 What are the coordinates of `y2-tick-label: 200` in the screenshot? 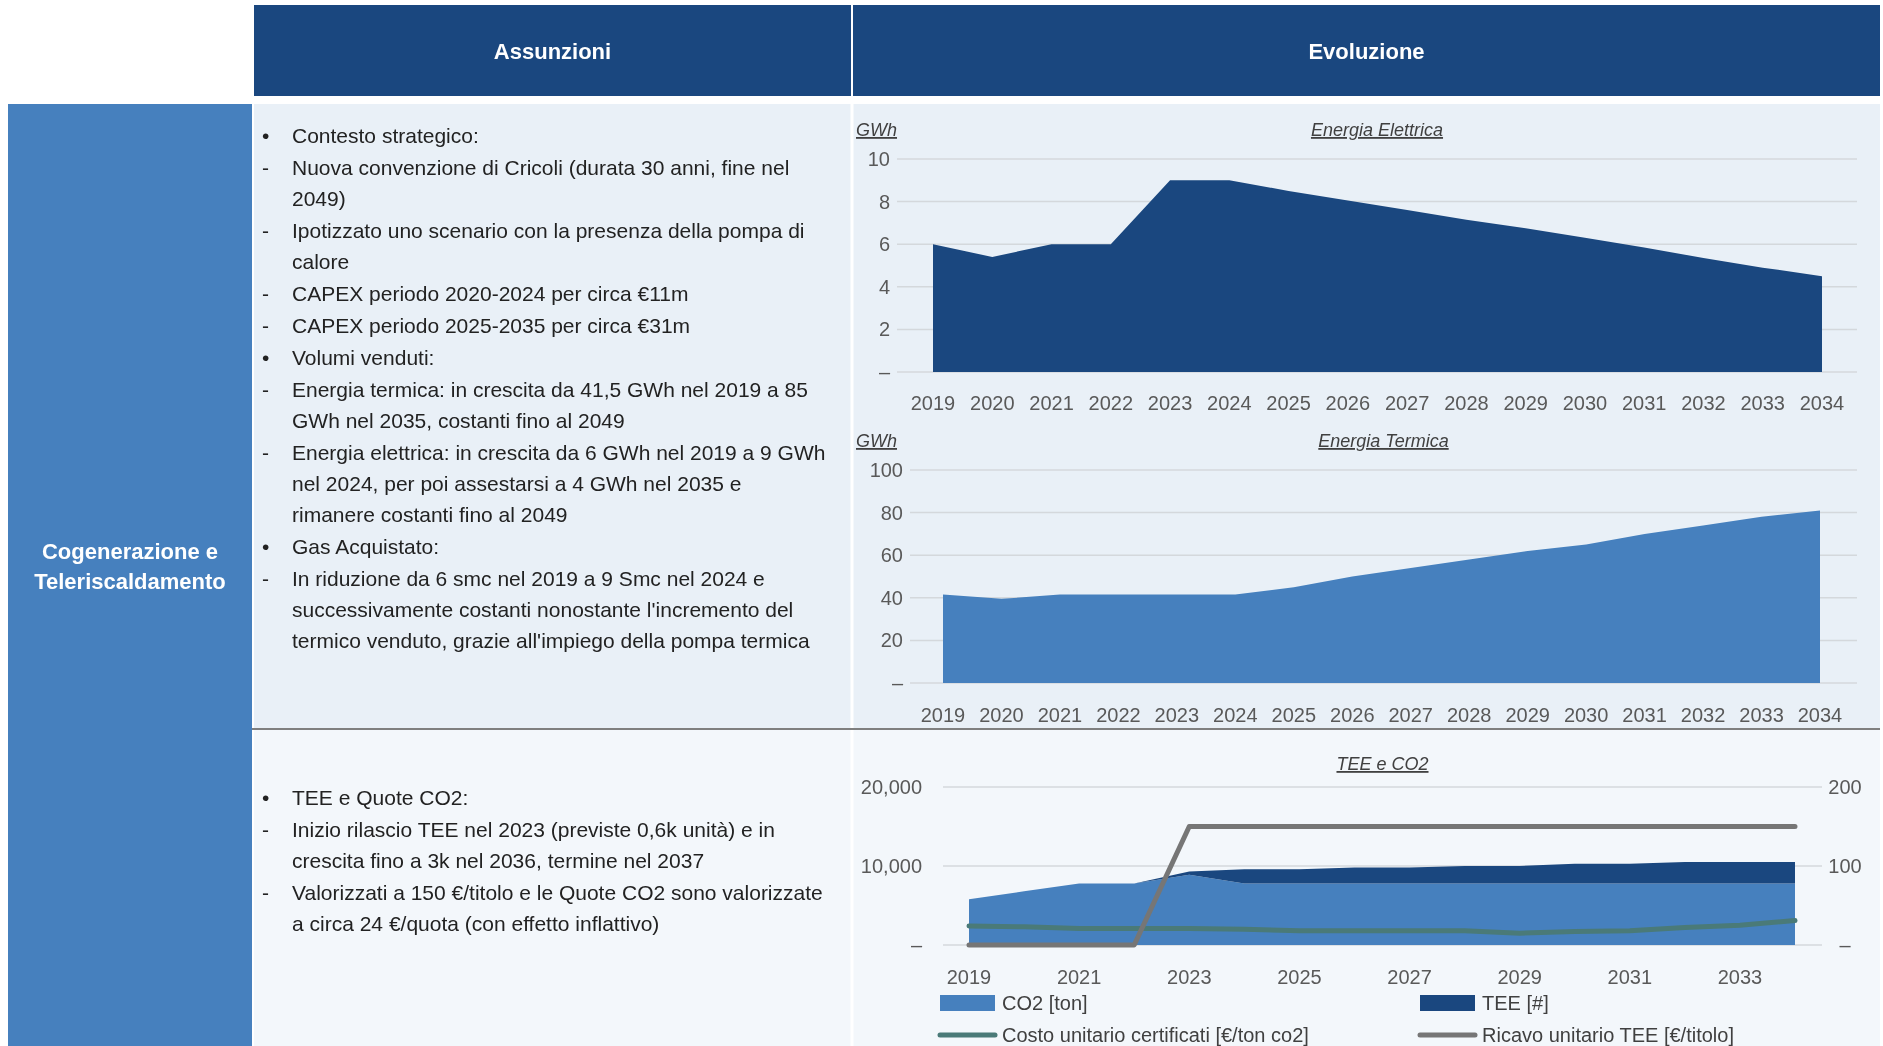 It's located at (1845, 787).